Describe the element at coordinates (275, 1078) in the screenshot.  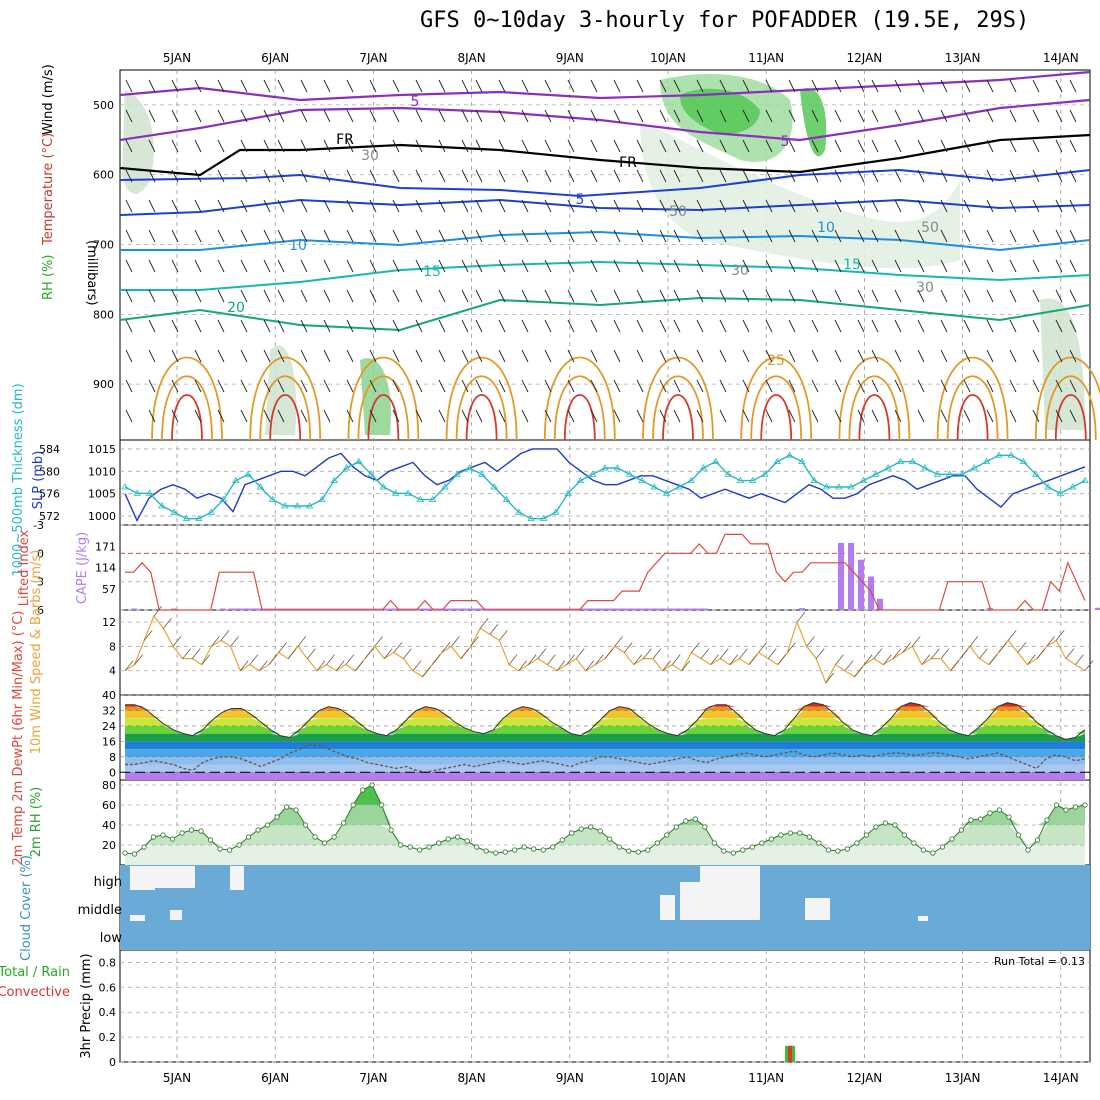
I see `date-label-bottom: 6JAN` at that location.